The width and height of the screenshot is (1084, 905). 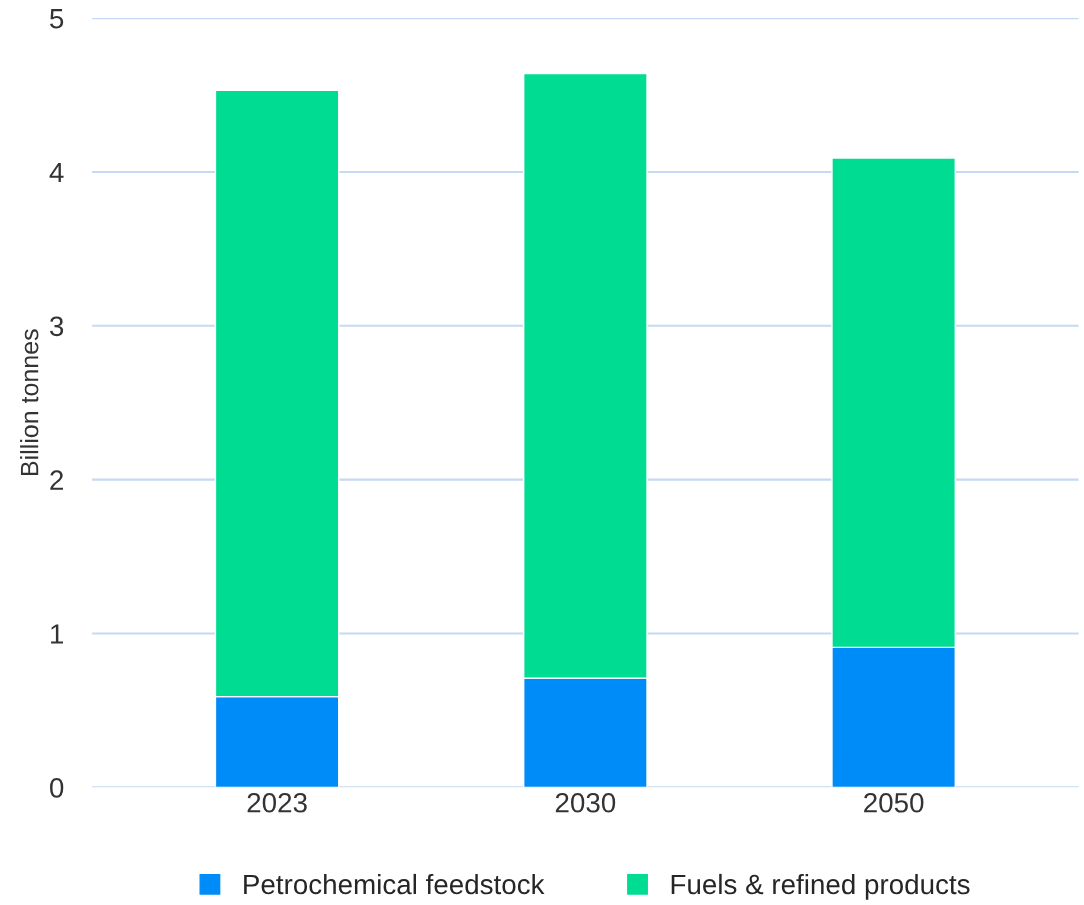 I want to click on y-axis-title: Billion tonnes, so click(x=29, y=402).